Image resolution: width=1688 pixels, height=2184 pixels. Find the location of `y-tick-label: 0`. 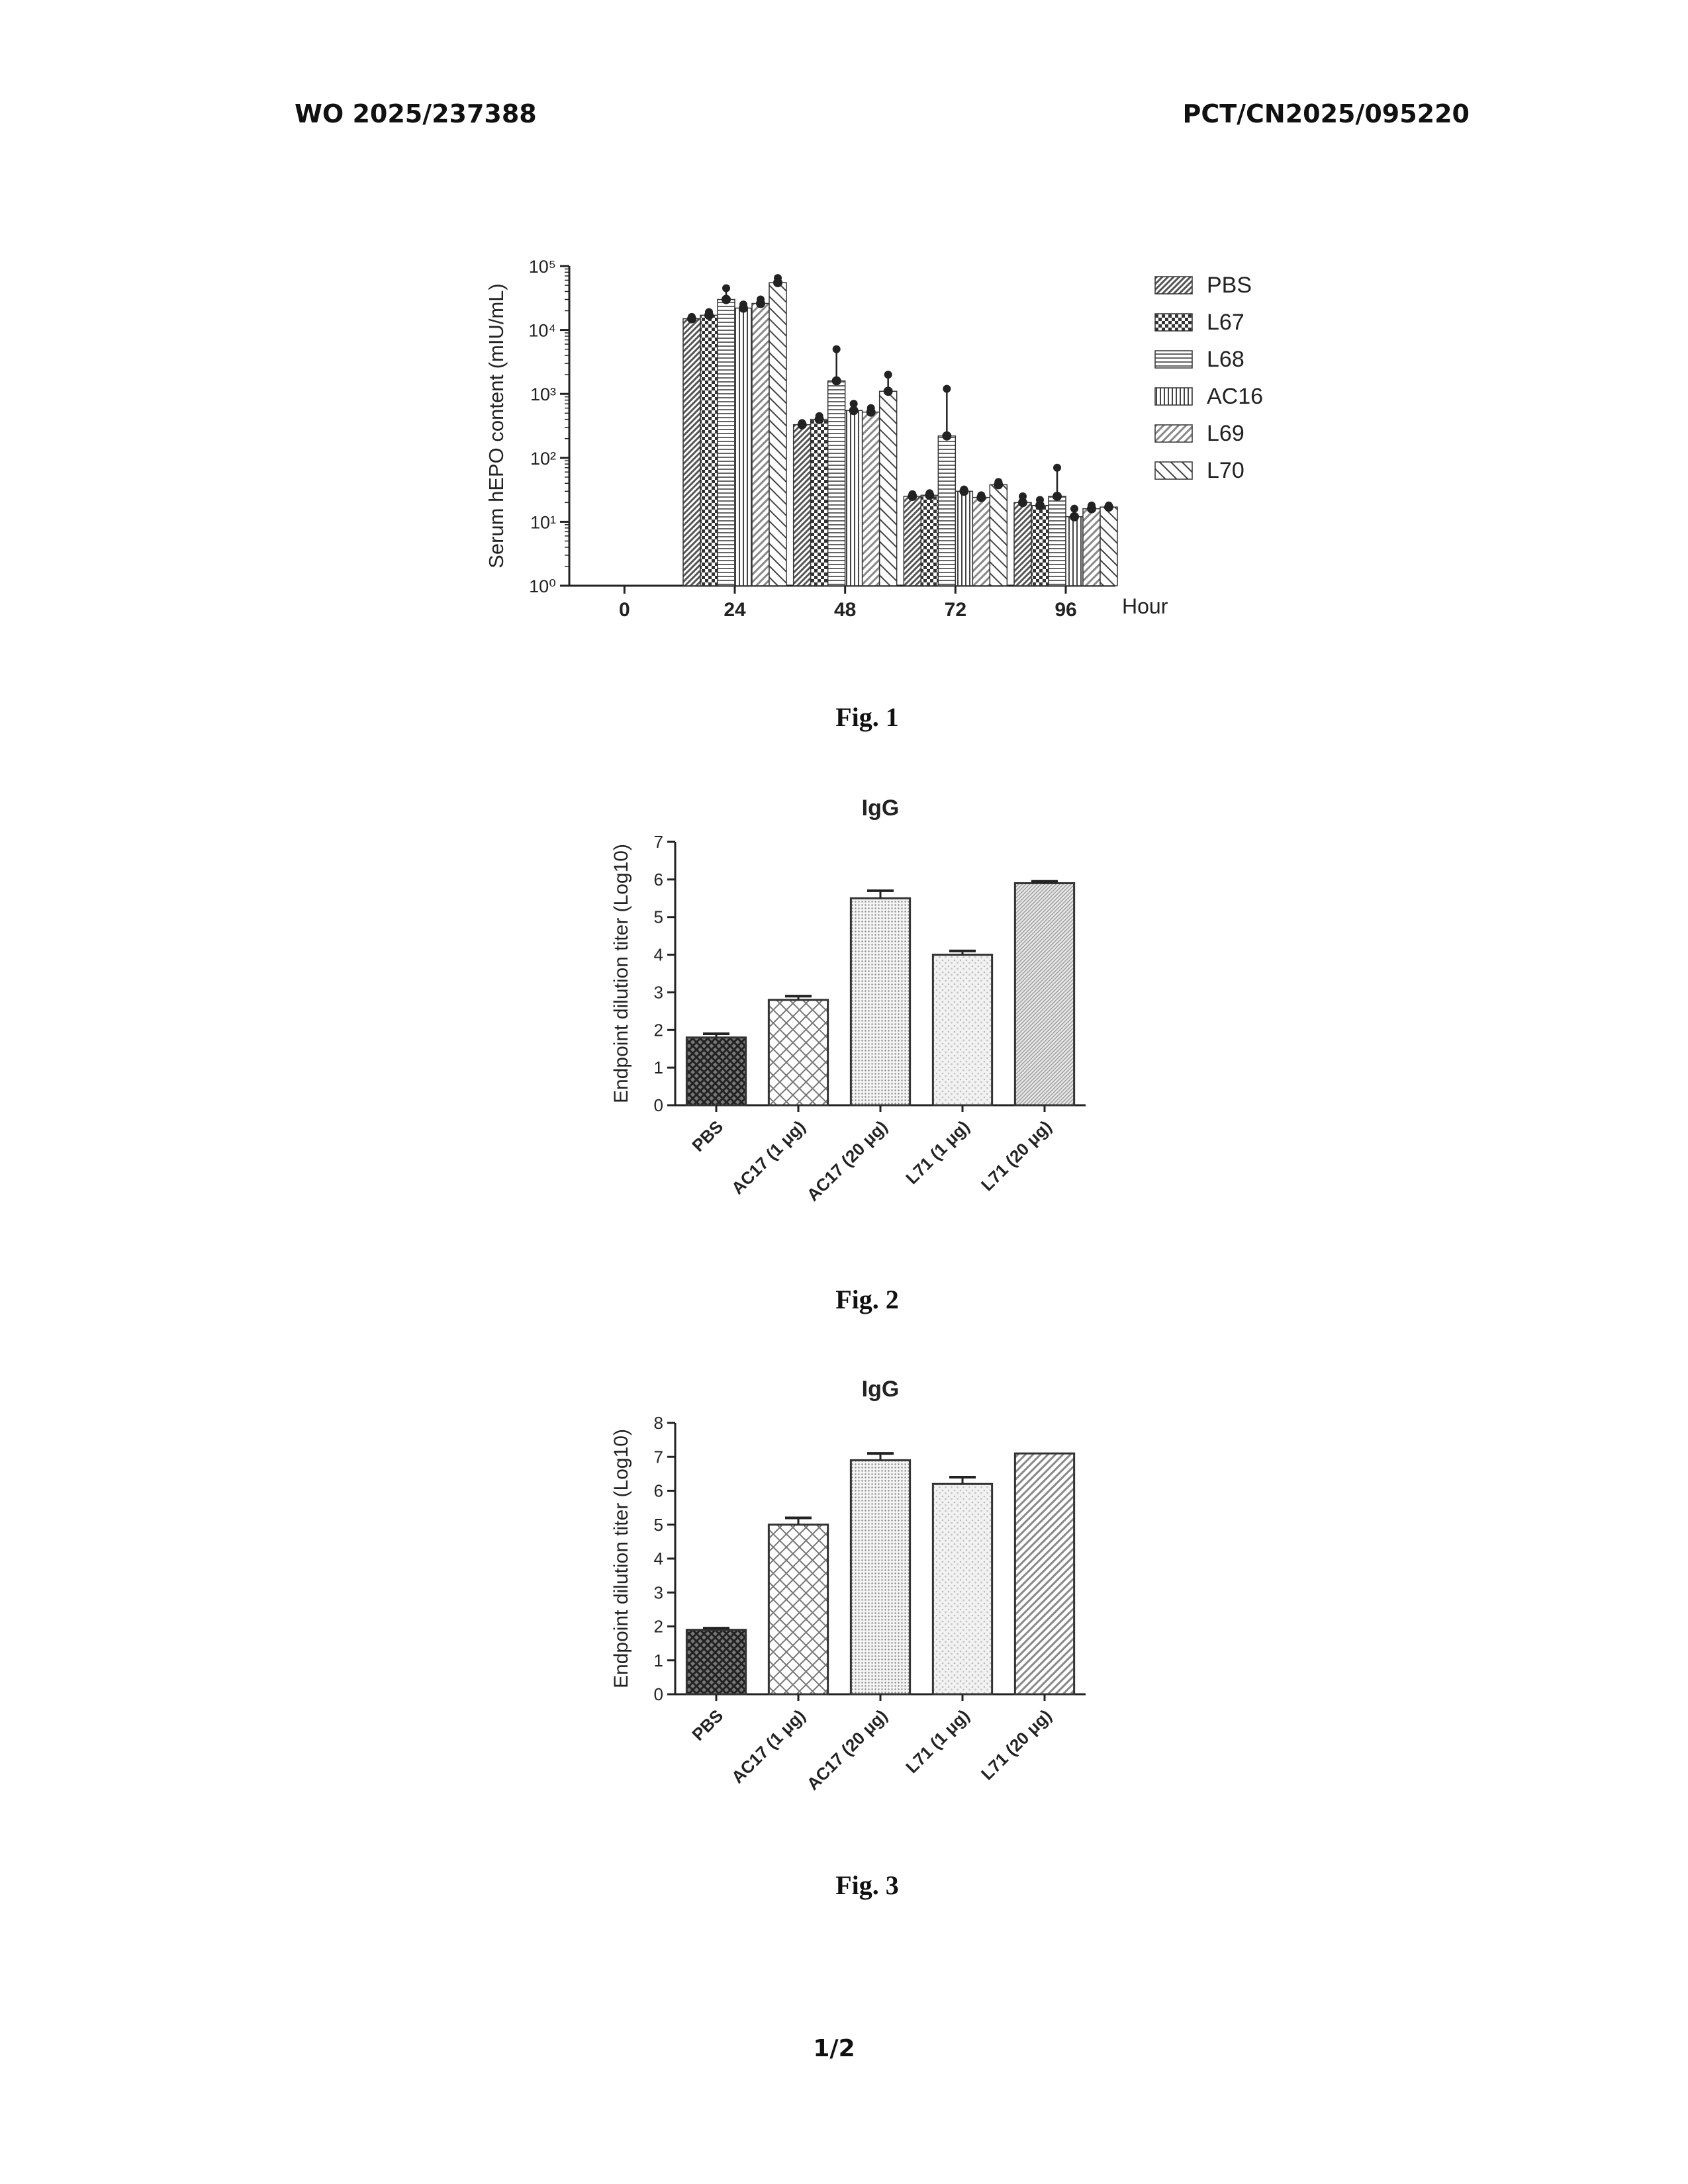

y-tick-label: 0 is located at coordinates (658, 1105).